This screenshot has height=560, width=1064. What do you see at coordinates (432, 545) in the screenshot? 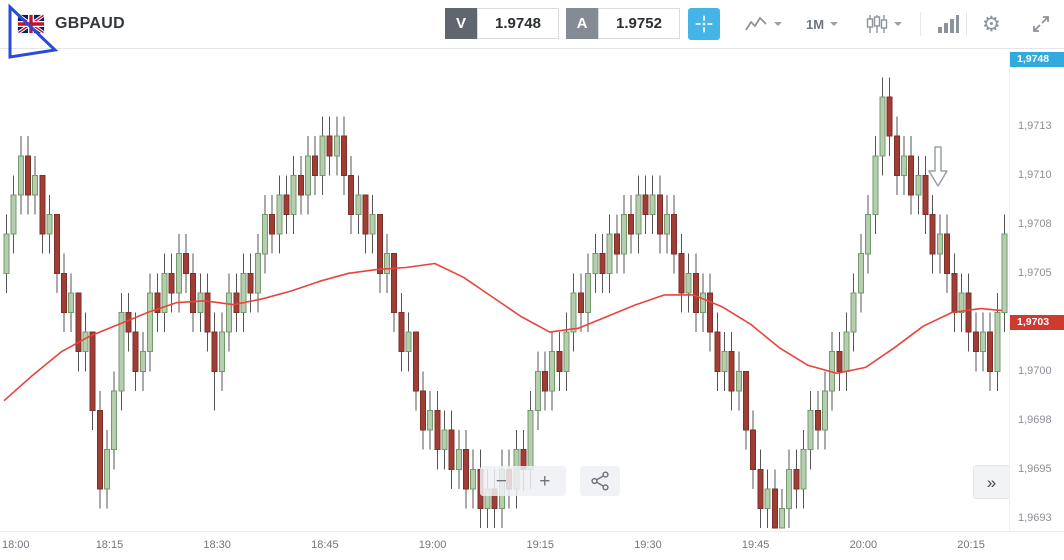
I see `time-axis-label: 19:00` at bounding box center [432, 545].